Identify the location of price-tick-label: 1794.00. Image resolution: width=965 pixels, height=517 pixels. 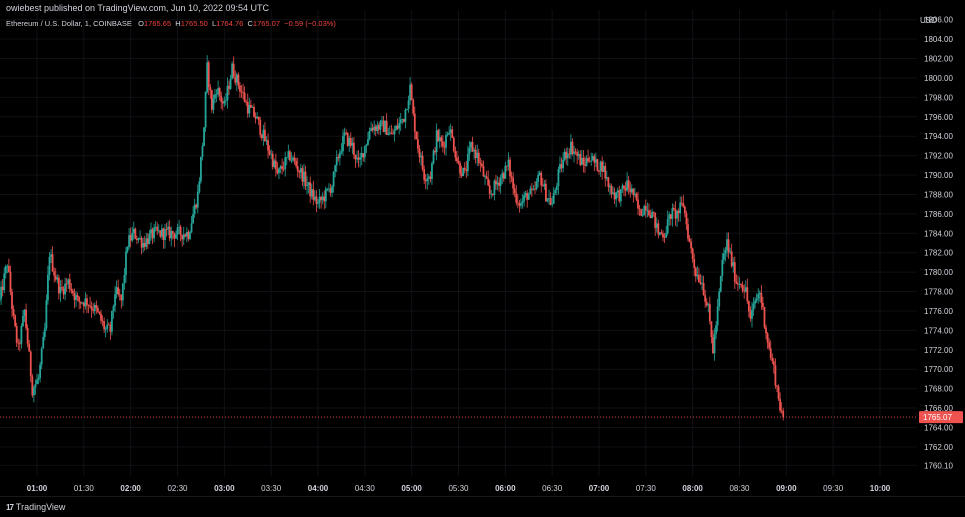
(938, 136).